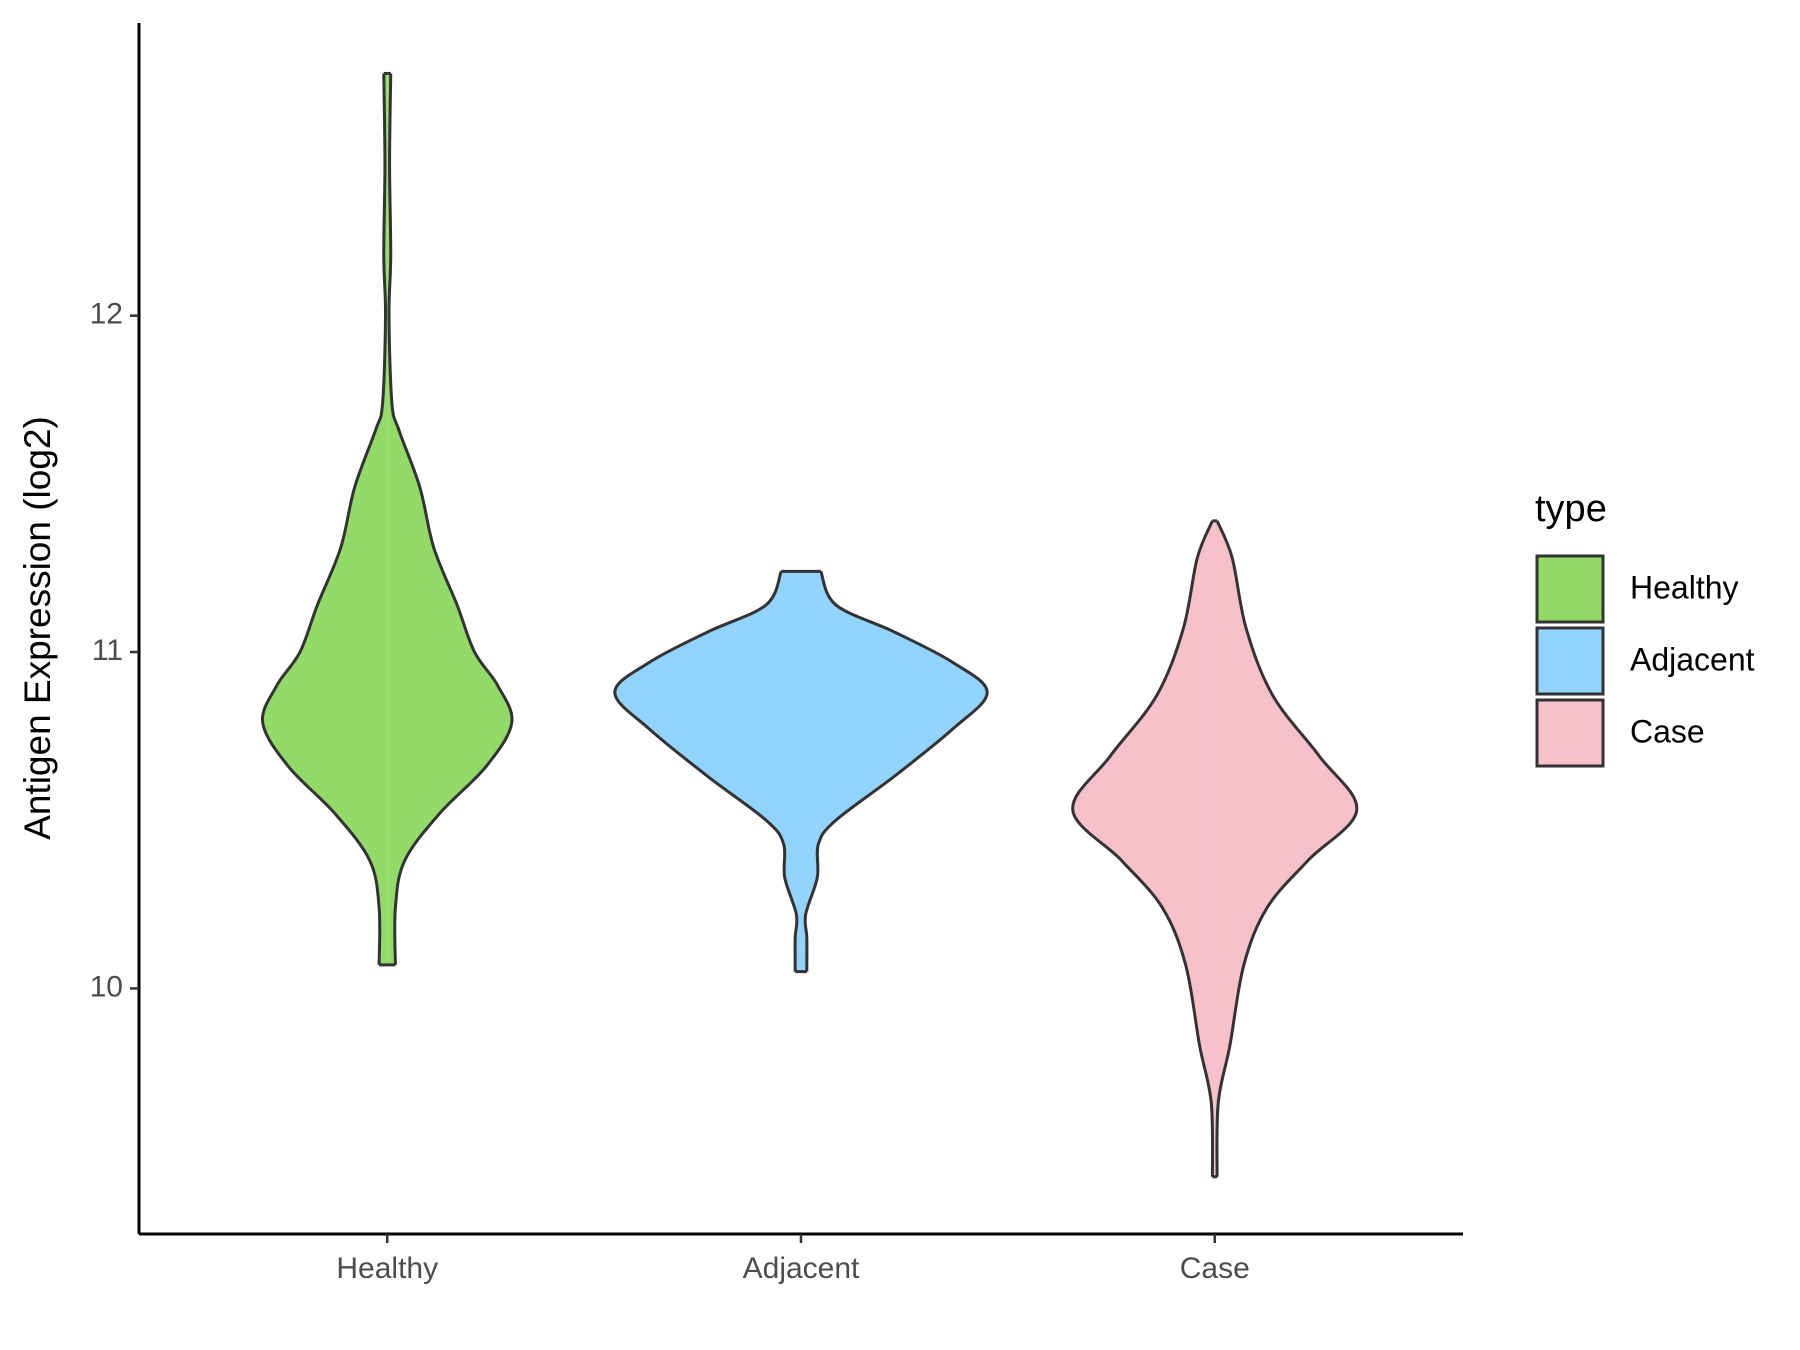  I want to click on legend-title: type, so click(1571, 509).